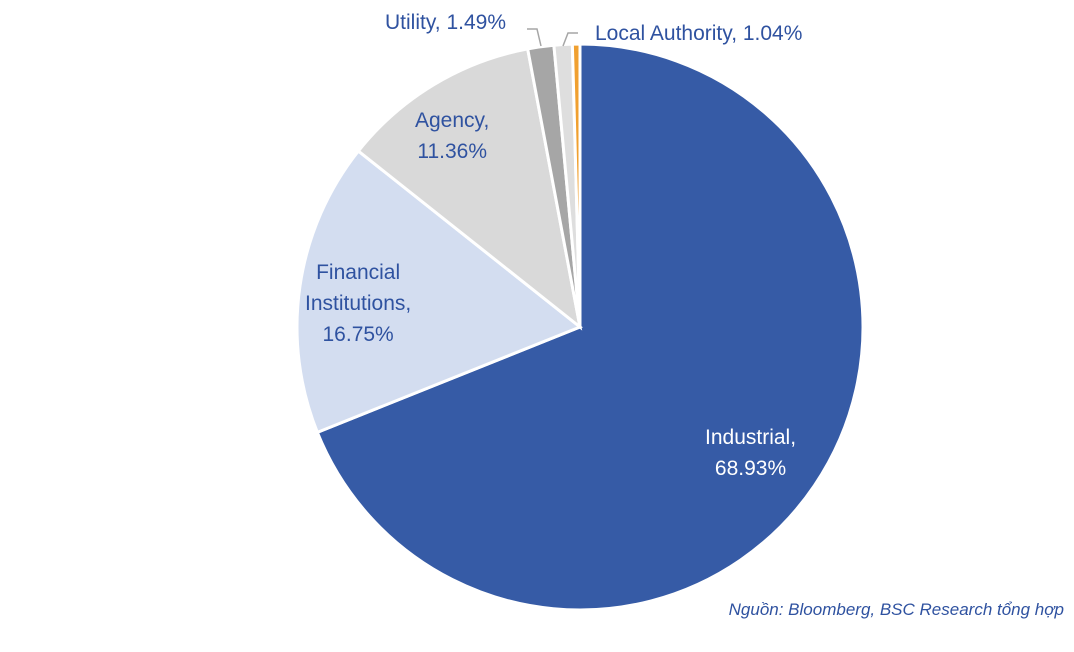 The image size is (1074, 652). What do you see at coordinates (750, 468) in the screenshot?
I see `industrial-label-value: 68.93%` at bounding box center [750, 468].